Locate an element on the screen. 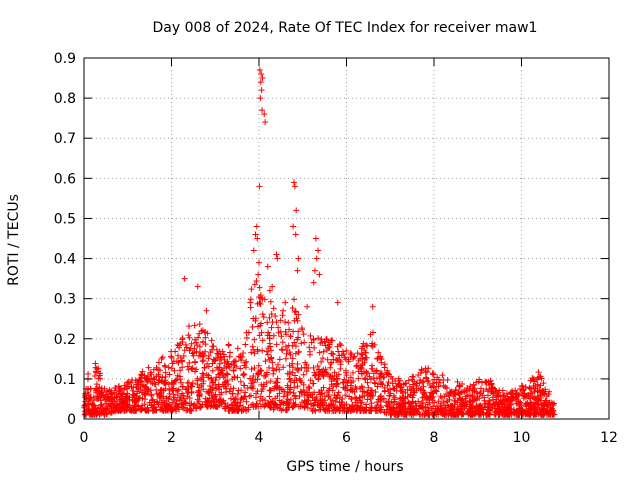 Image resolution: width=640 pixels, height=480 pixels. x-tick-label: 10 is located at coordinates (522, 438).